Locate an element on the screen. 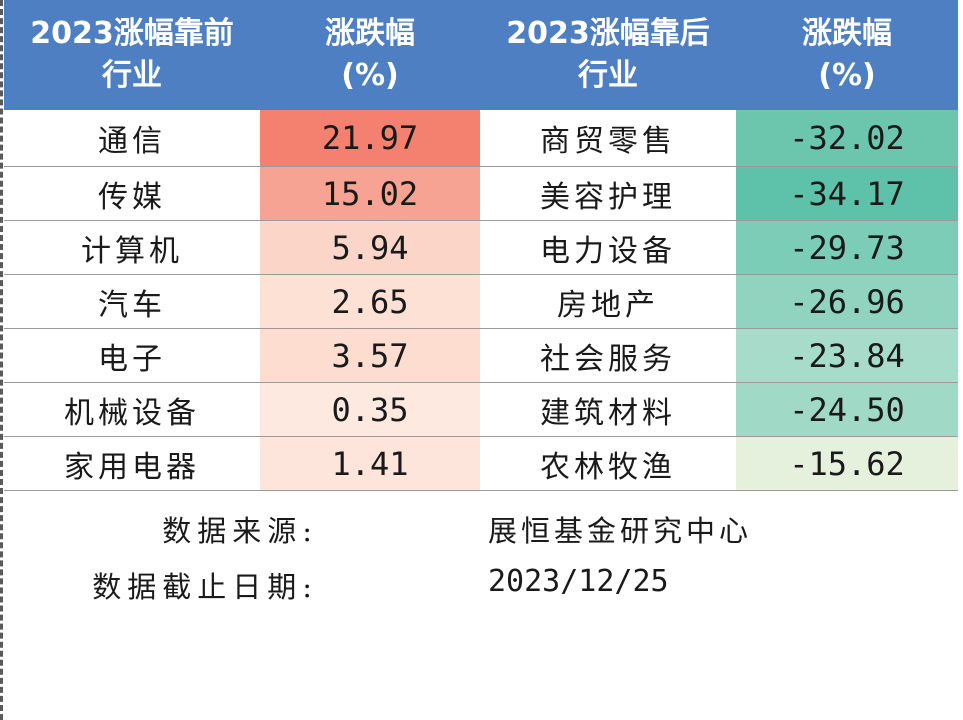 Image resolution: width=963 pixels, height=720 pixels. header-bottom-change-line2: (%) is located at coordinates (847, 75).